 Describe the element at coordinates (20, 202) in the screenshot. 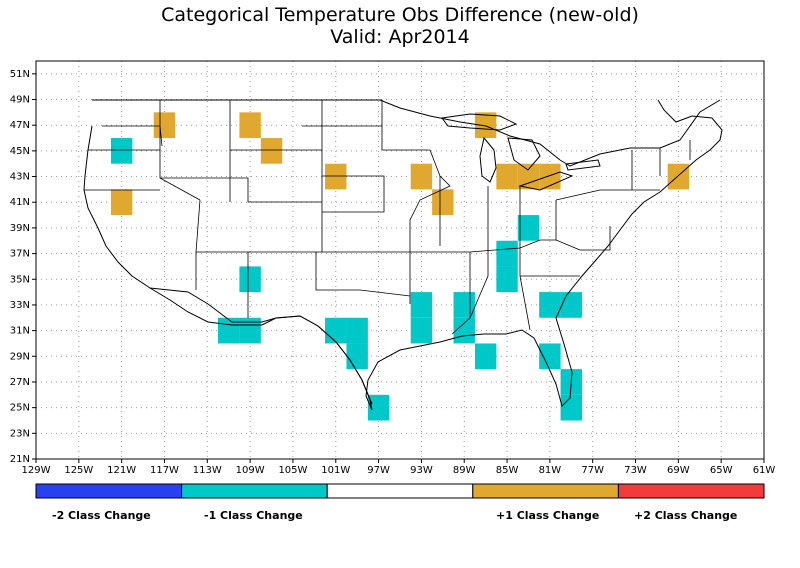

I see `y-tick-label: 41N` at that location.